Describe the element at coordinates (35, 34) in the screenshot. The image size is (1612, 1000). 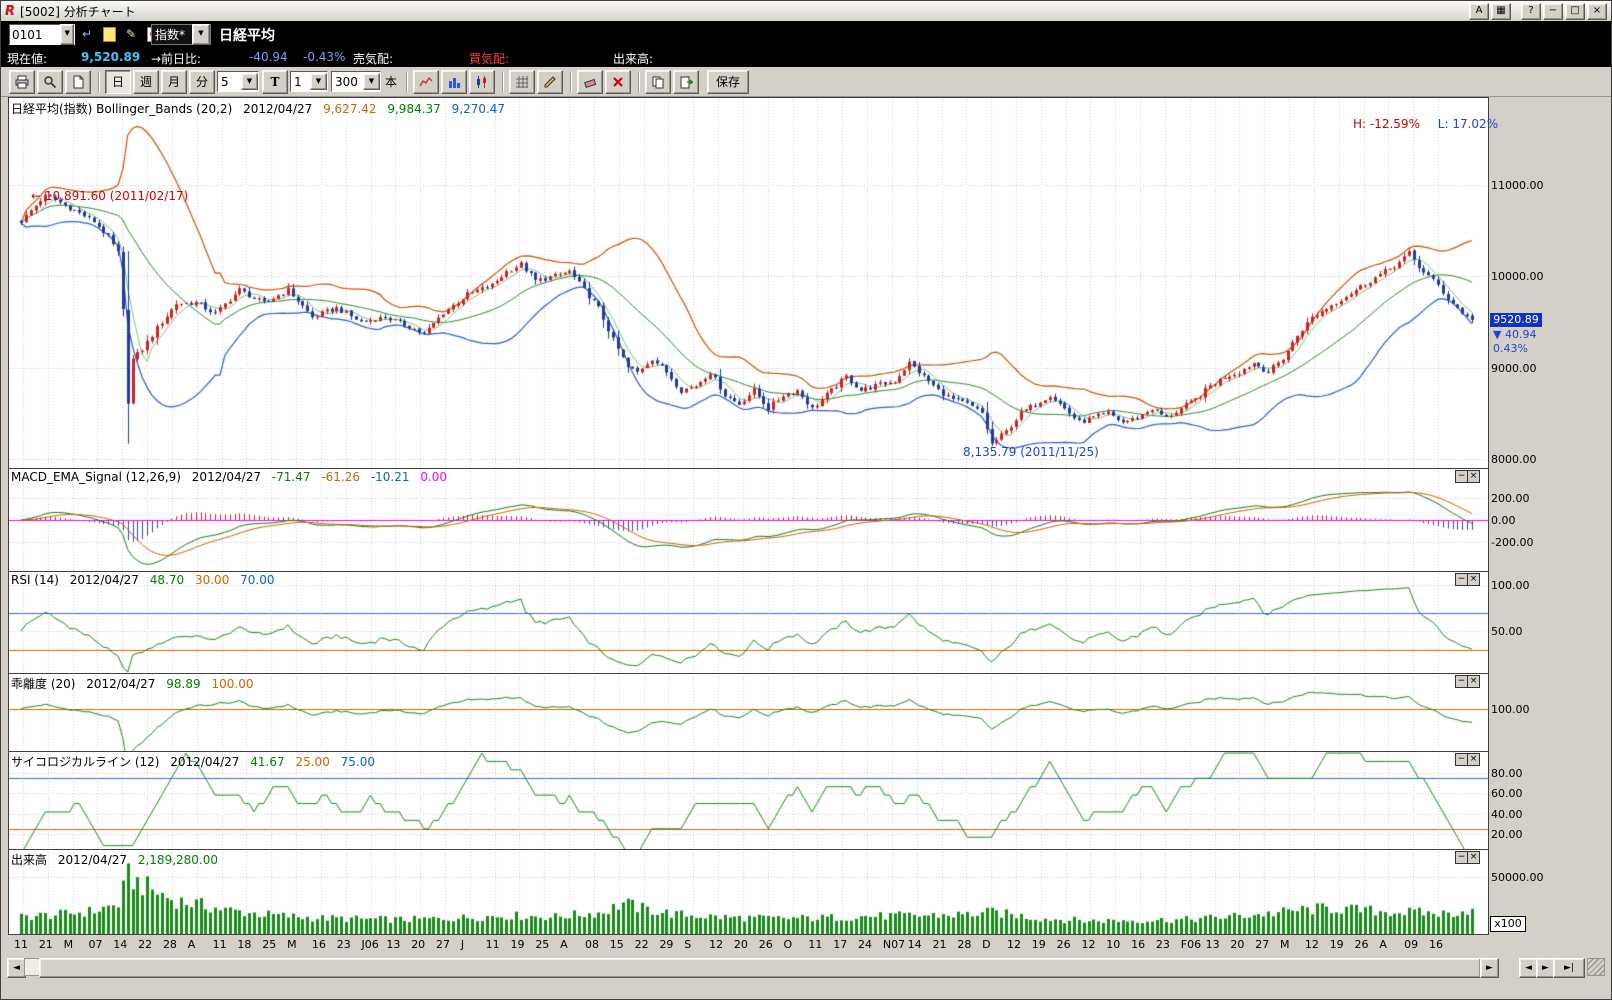
I see `code-input` at that location.